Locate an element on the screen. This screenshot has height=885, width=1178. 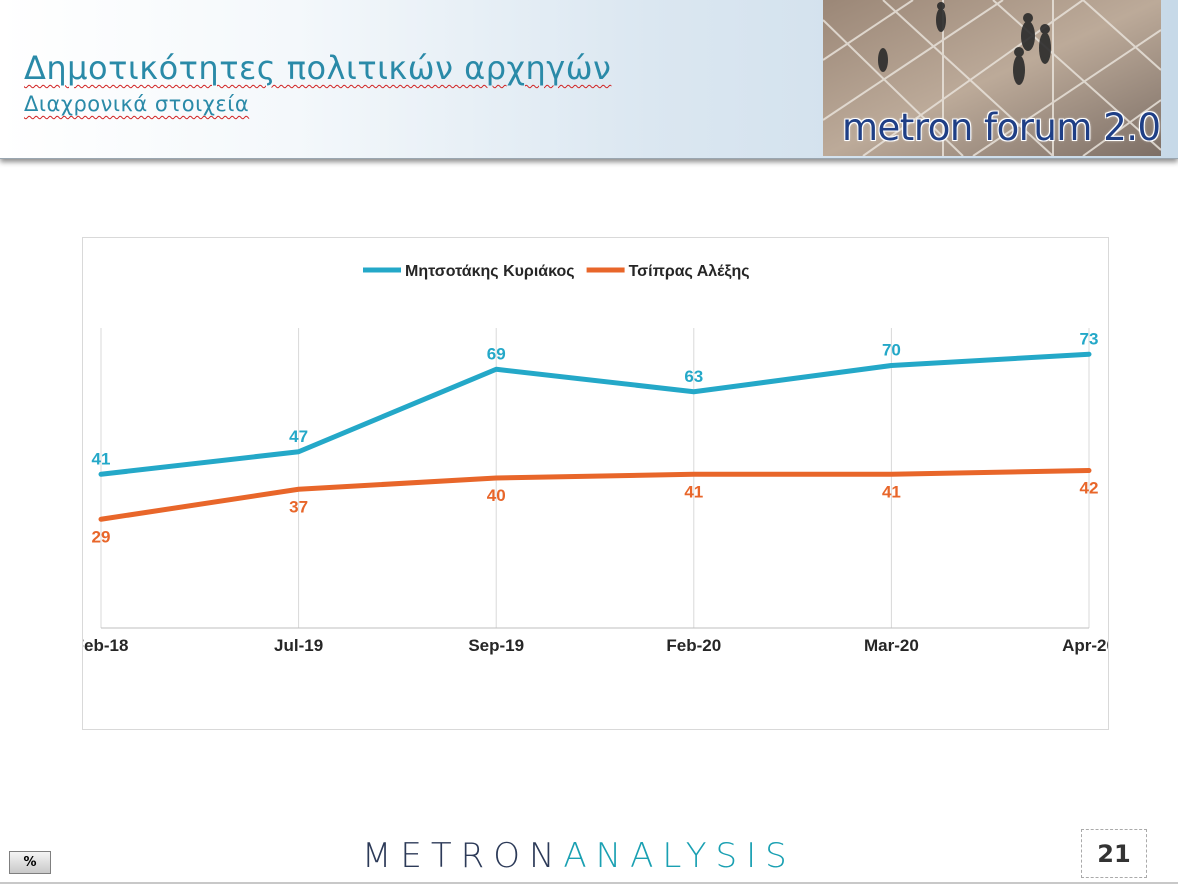
page-title: Δημοτικότητες πολιτικών αρχηγών is located at coordinates (318, 68).